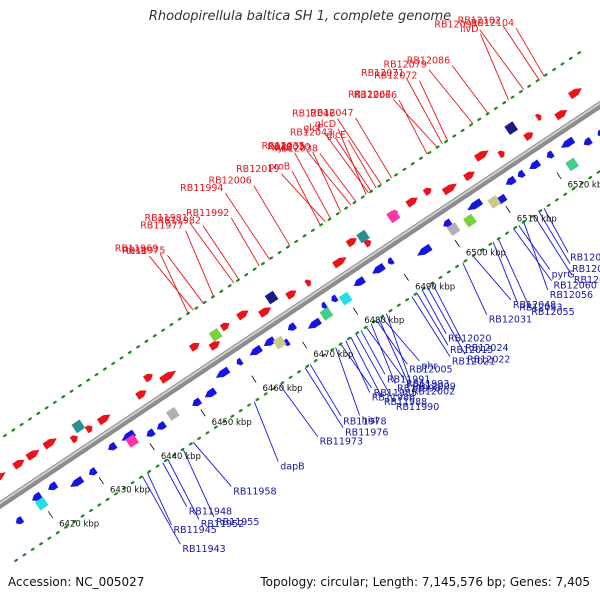 The image size is (600, 600). I want to click on reverse-gene-label: RB12060, so click(575, 286).